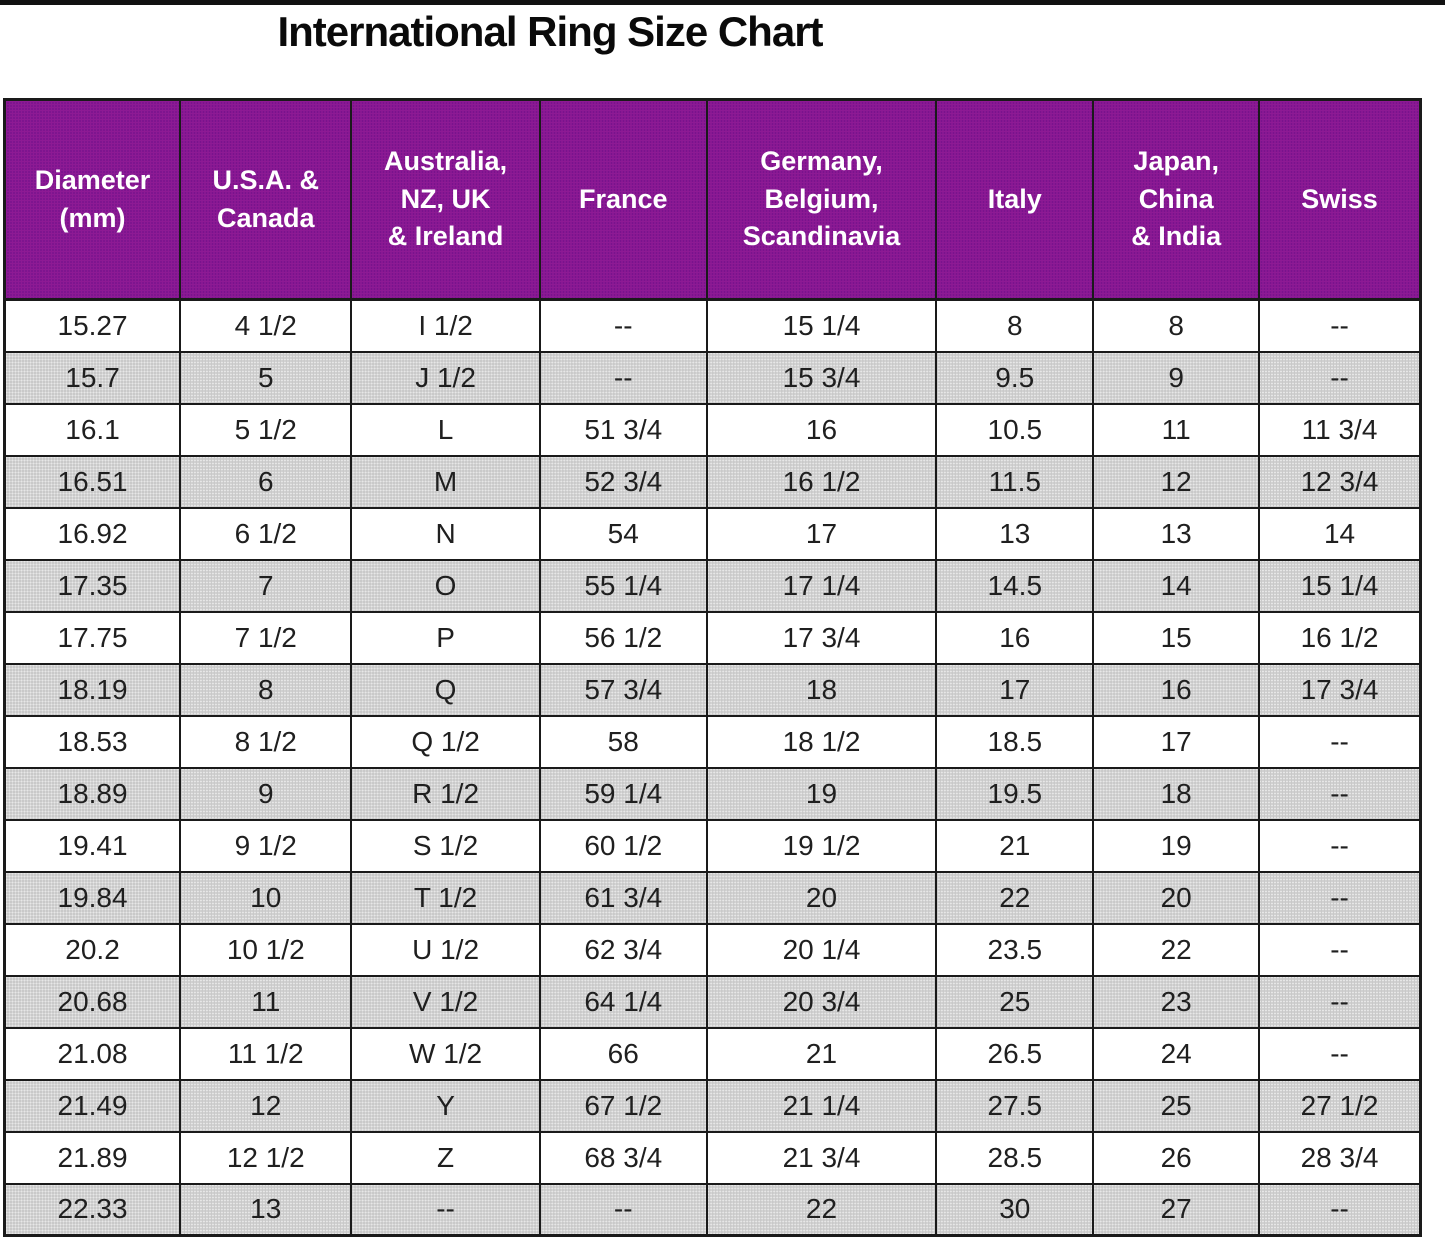 Image resolution: width=1445 pixels, height=1243 pixels. Describe the element at coordinates (266, 325) in the screenshot. I see `cell-usa-canada: 4 1/2` at that location.